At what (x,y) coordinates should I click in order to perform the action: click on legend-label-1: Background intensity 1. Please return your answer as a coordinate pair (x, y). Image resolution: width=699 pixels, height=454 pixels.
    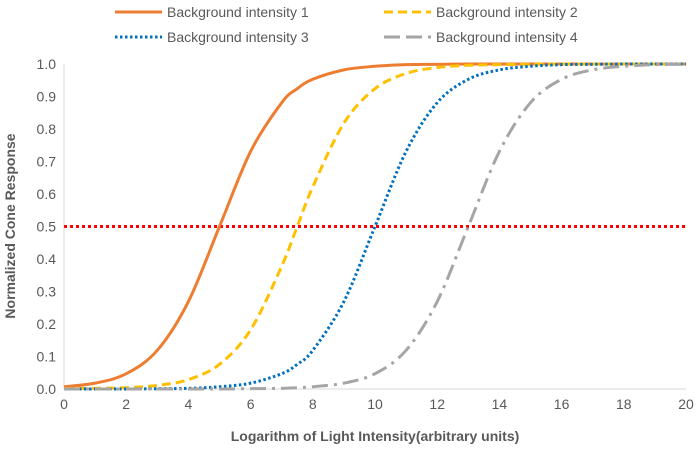
    Looking at the image, I should click on (238, 12).